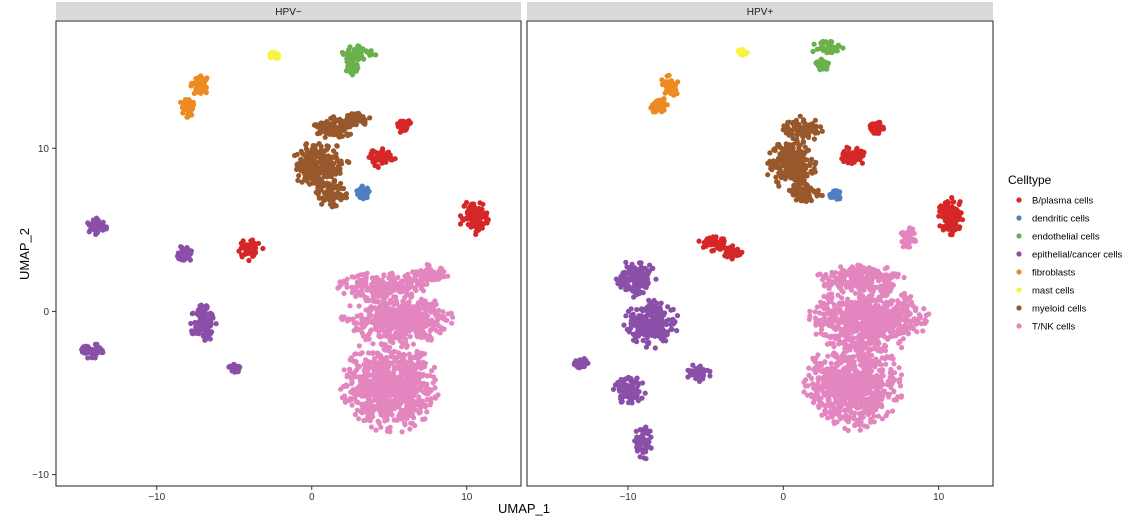 Image resolution: width=1137 pixels, height=517 pixels. What do you see at coordinates (404, 126) in the screenshot?
I see `cluster-b-plasma-cells` at bounding box center [404, 126].